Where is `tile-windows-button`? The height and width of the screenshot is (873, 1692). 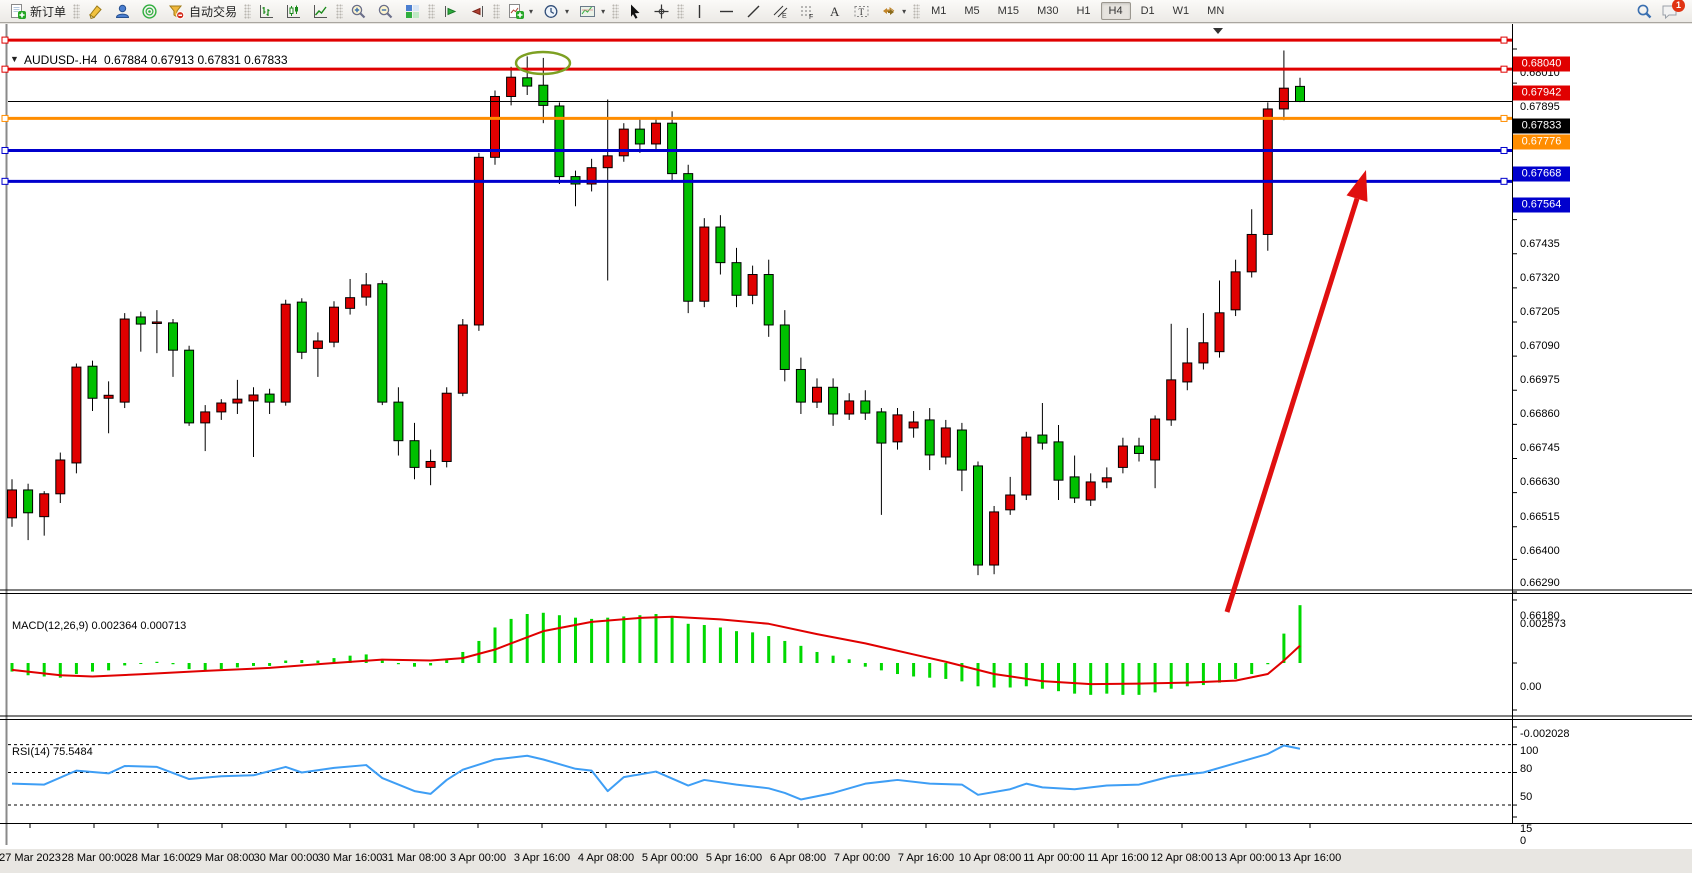 tile-windows-button is located at coordinates (412, 11).